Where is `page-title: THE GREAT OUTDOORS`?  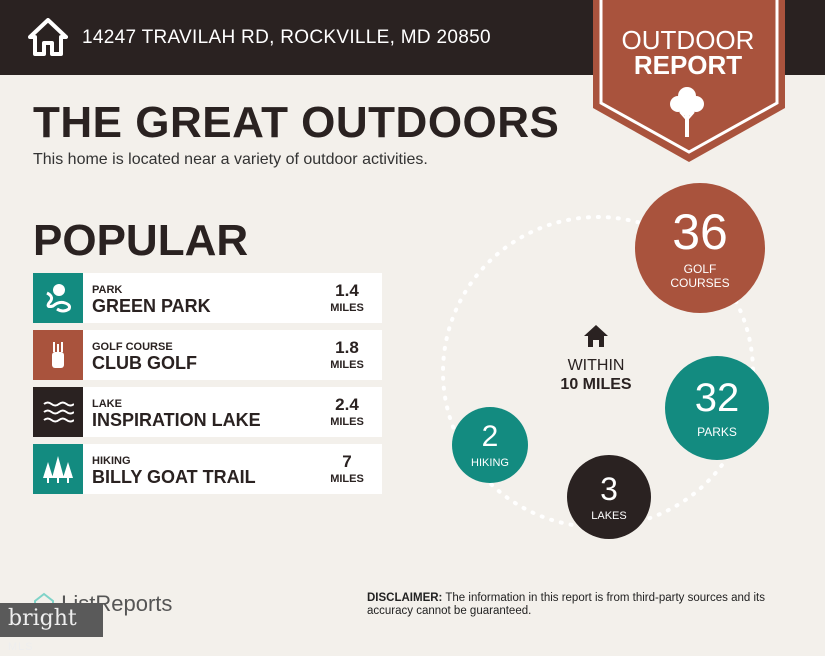 page-title: THE GREAT OUTDOORS is located at coordinates (296, 122).